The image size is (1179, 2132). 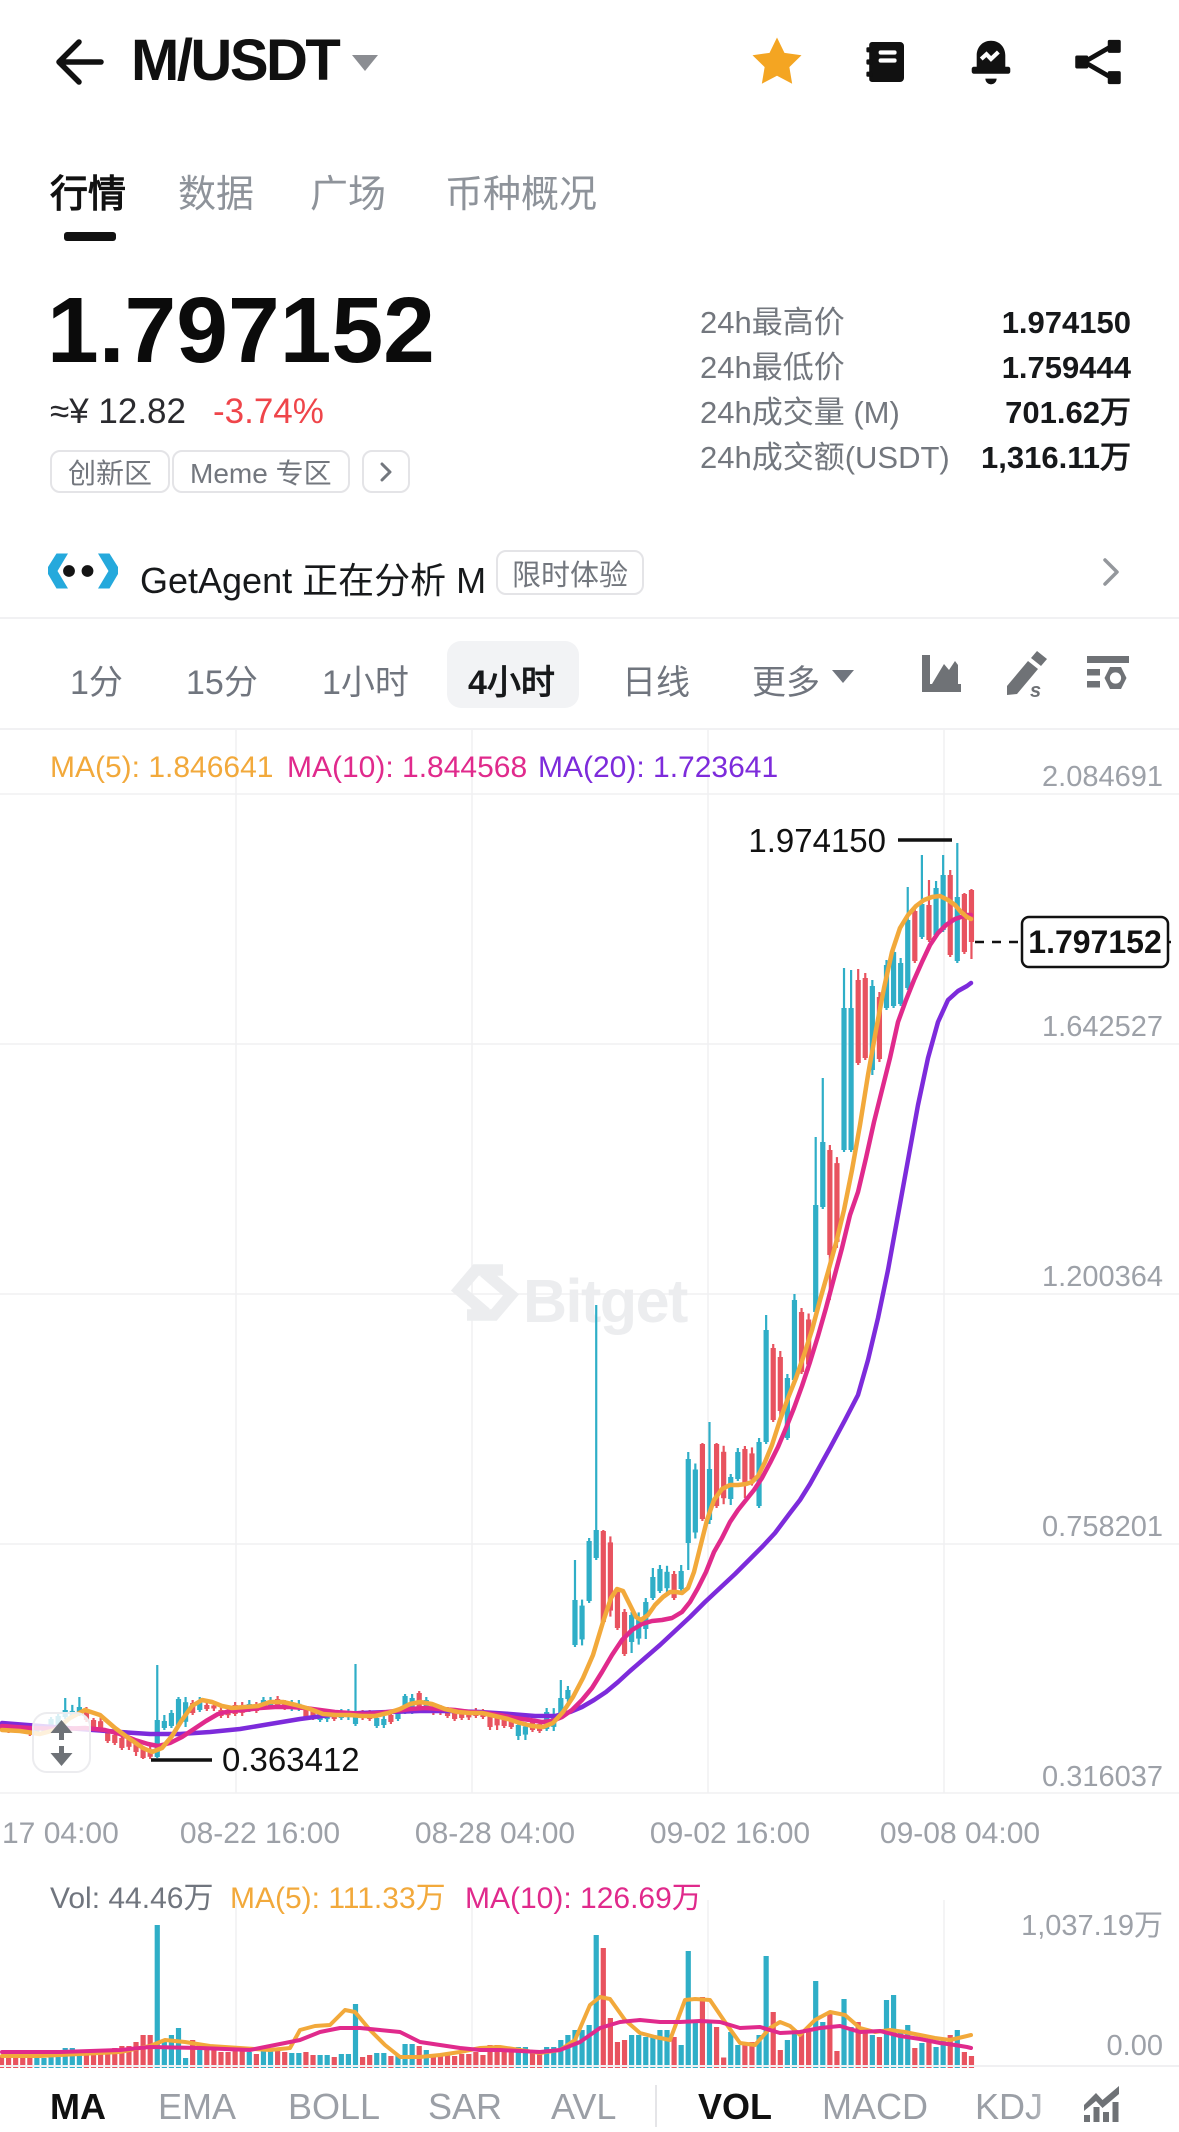 I want to click on svg-text: 09-02 16:00, so click(x=730, y=1833).